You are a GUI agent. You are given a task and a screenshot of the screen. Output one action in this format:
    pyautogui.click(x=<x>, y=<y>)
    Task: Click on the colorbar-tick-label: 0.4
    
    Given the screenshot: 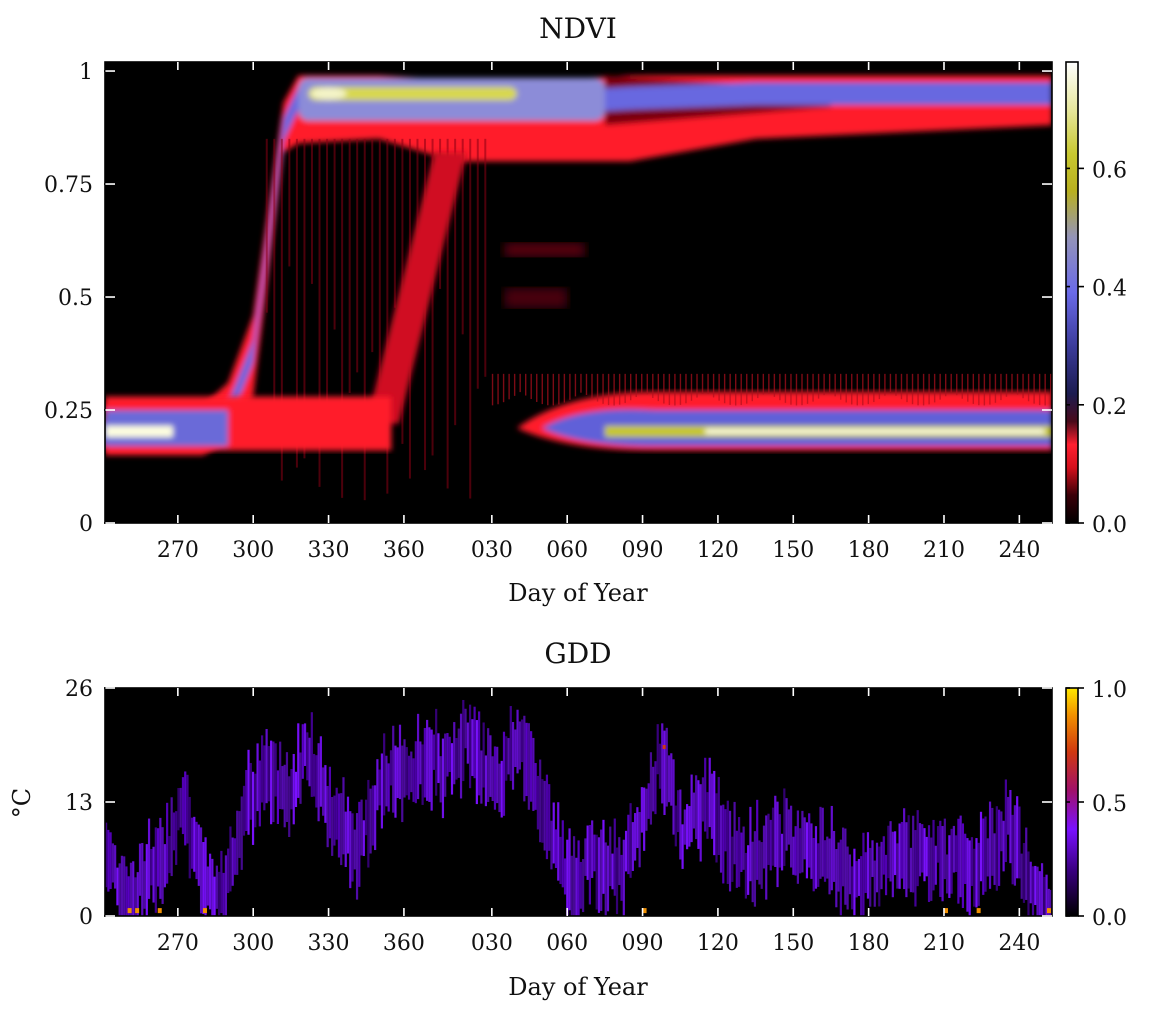 What is the action you would take?
    pyautogui.click(x=1109, y=289)
    